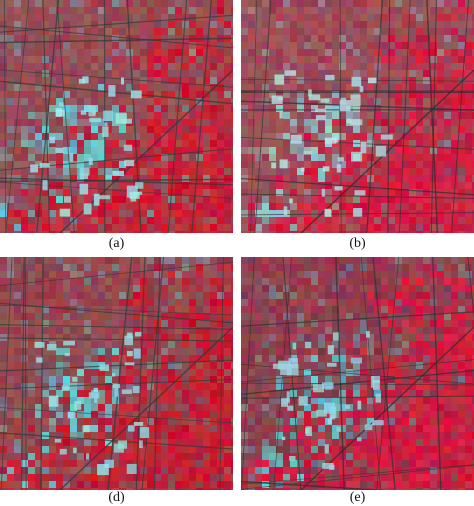 The width and height of the screenshot is (474, 506). Describe the element at coordinates (116, 497) in the screenshot. I see `caption-d: (d)` at that location.